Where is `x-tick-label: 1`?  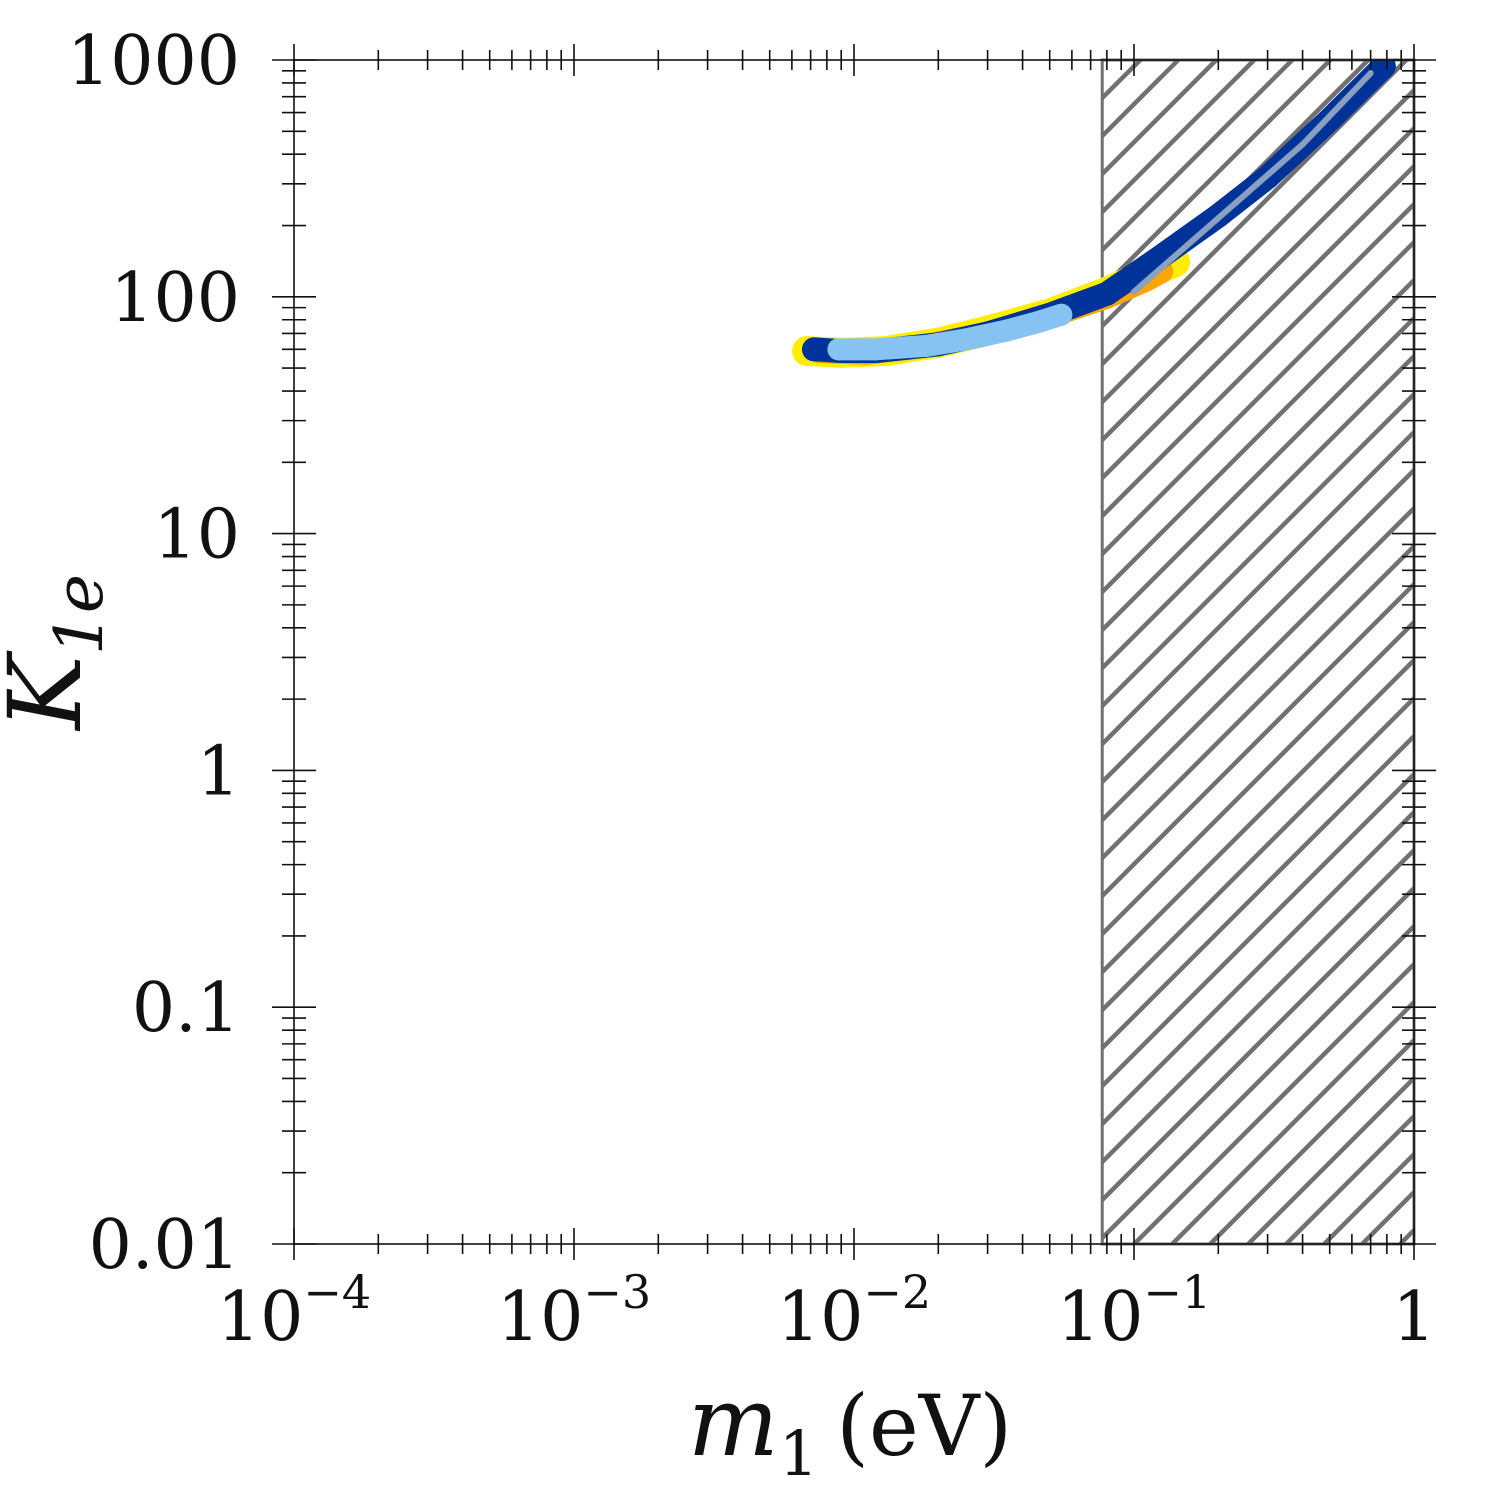 x-tick-label: 1 is located at coordinates (1413, 1317).